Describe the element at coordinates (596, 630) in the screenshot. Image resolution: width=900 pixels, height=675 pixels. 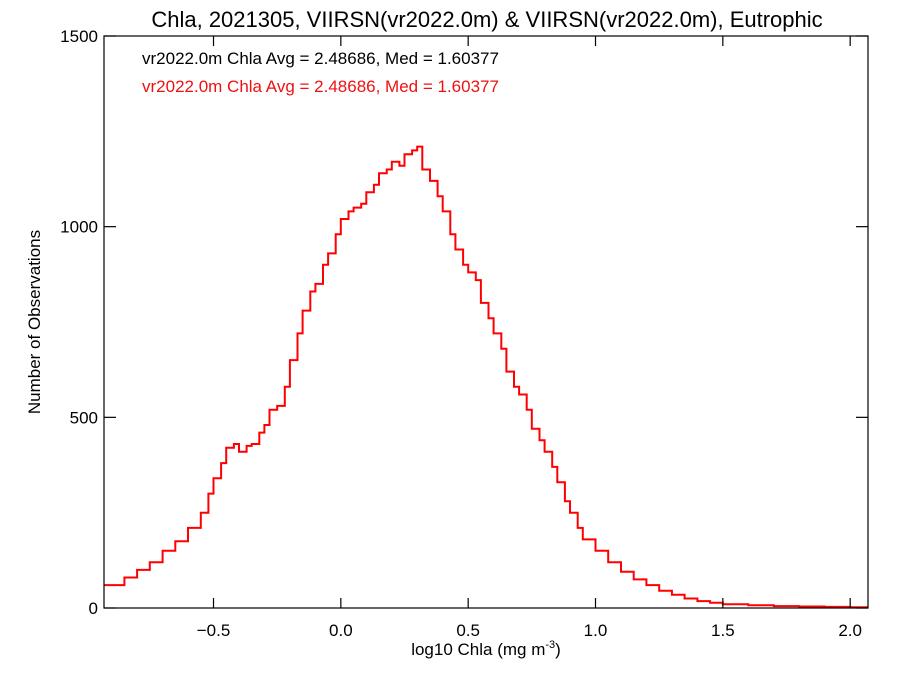
I see `x-tick-label: 1.0` at that location.